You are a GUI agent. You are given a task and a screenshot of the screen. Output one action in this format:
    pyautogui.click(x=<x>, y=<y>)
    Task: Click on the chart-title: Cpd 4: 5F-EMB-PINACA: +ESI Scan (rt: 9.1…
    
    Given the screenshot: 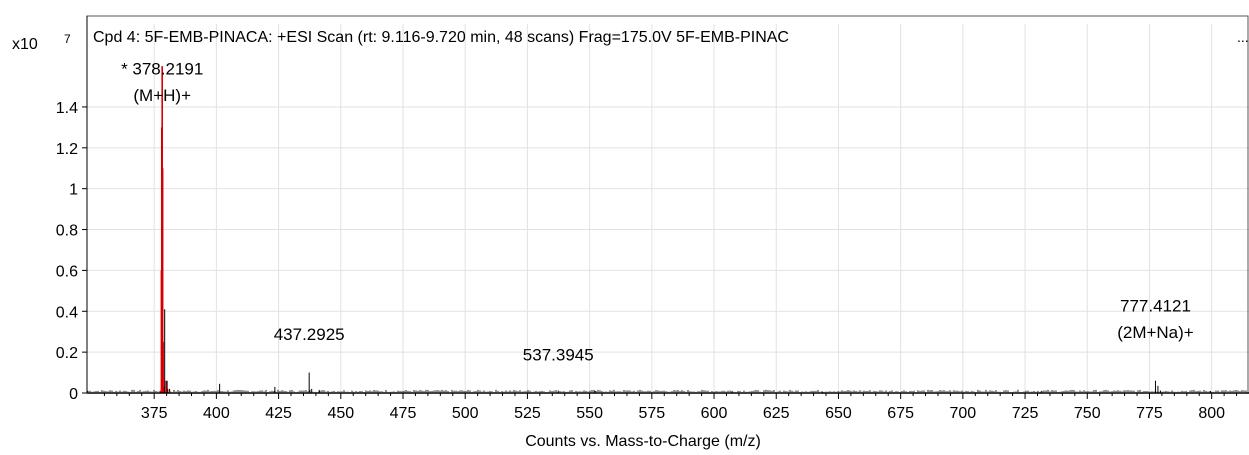 What is the action you would take?
    pyautogui.click(x=441, y=37)
    